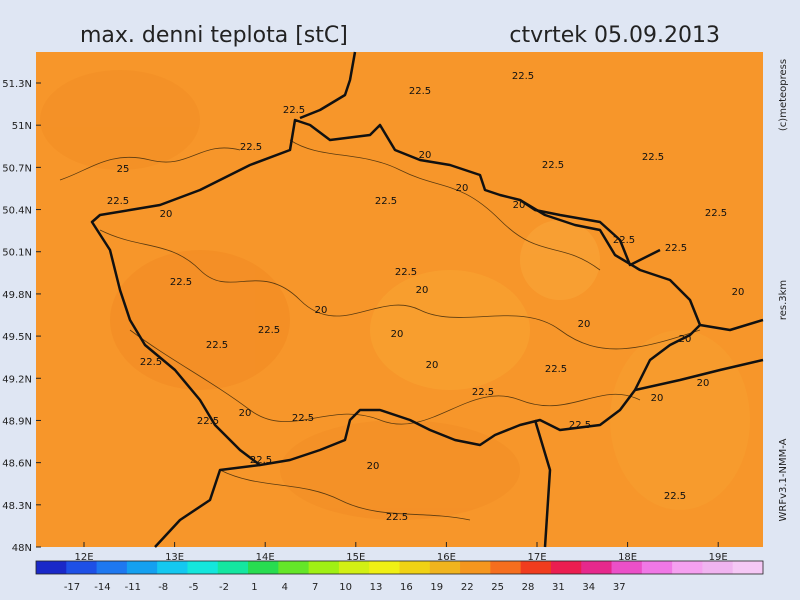 Image resolution: width=800 pixels, height=600 pixels. I want to click on lon-label: 16E, so click(446, 557).